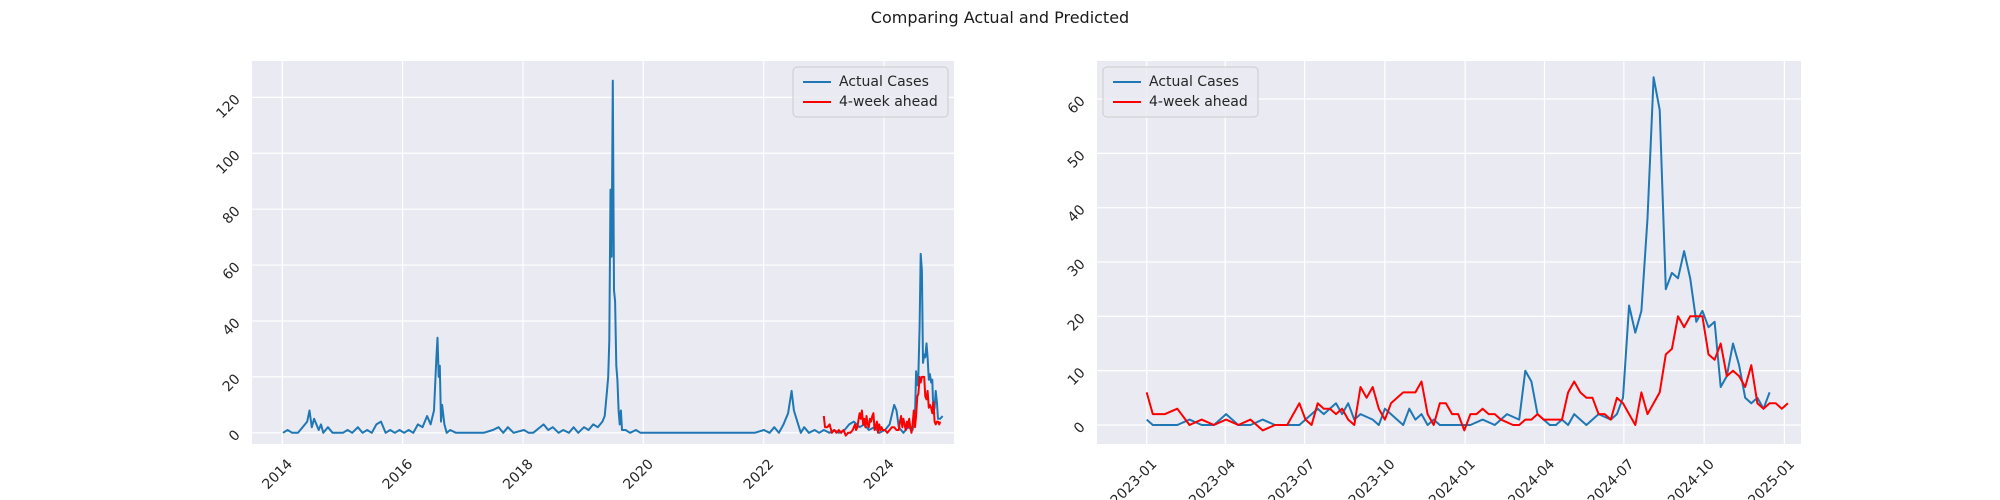 The width and height of the screenshot is (2000, 500). Describe the element at coordinates (1611, 478) in the screenshot. I see `x-tick-label: 2024-07` at that location.